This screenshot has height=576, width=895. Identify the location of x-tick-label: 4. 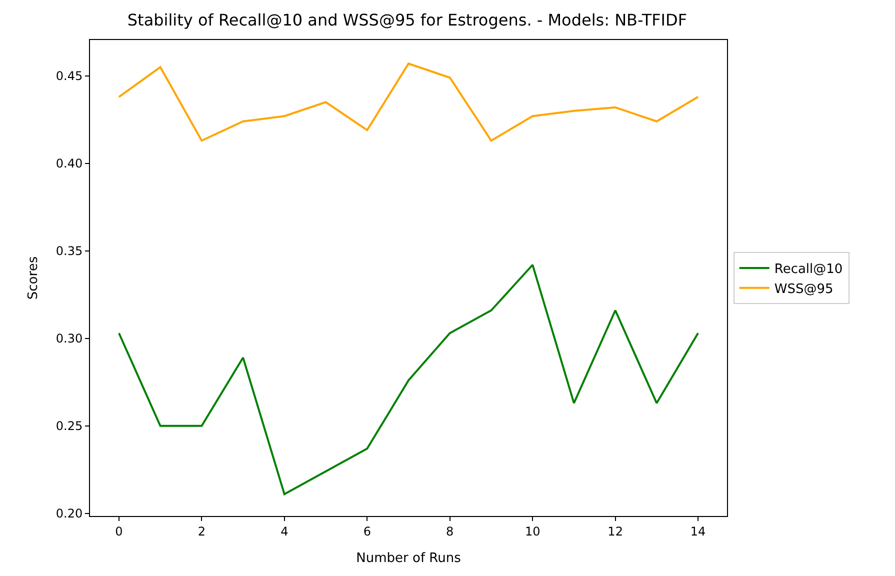
(284, 531).